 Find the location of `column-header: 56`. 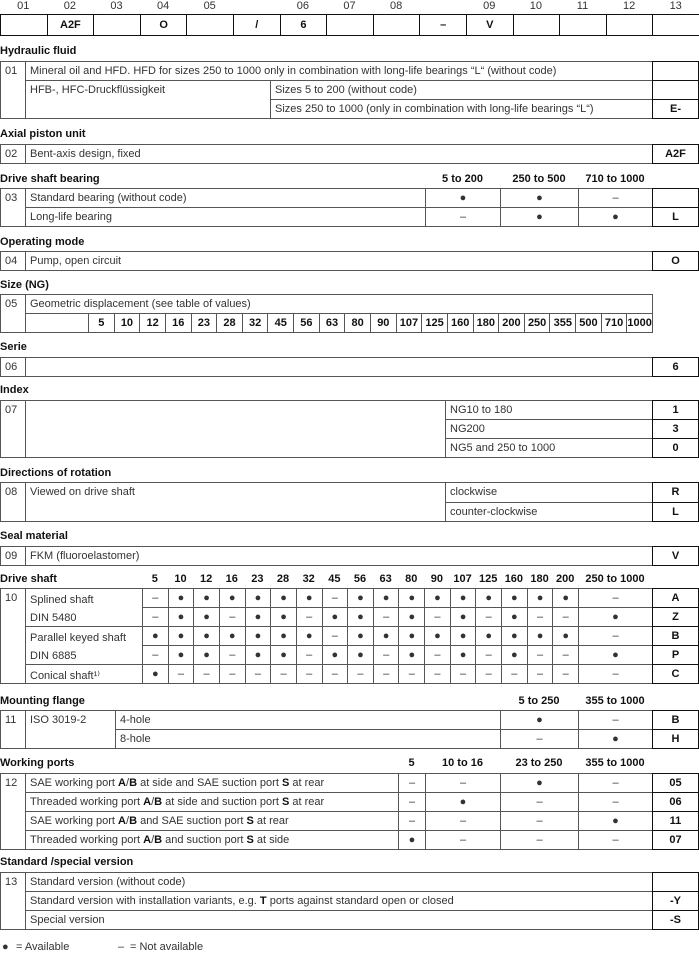

column-header: 56 is located at coordinates (360, 579).